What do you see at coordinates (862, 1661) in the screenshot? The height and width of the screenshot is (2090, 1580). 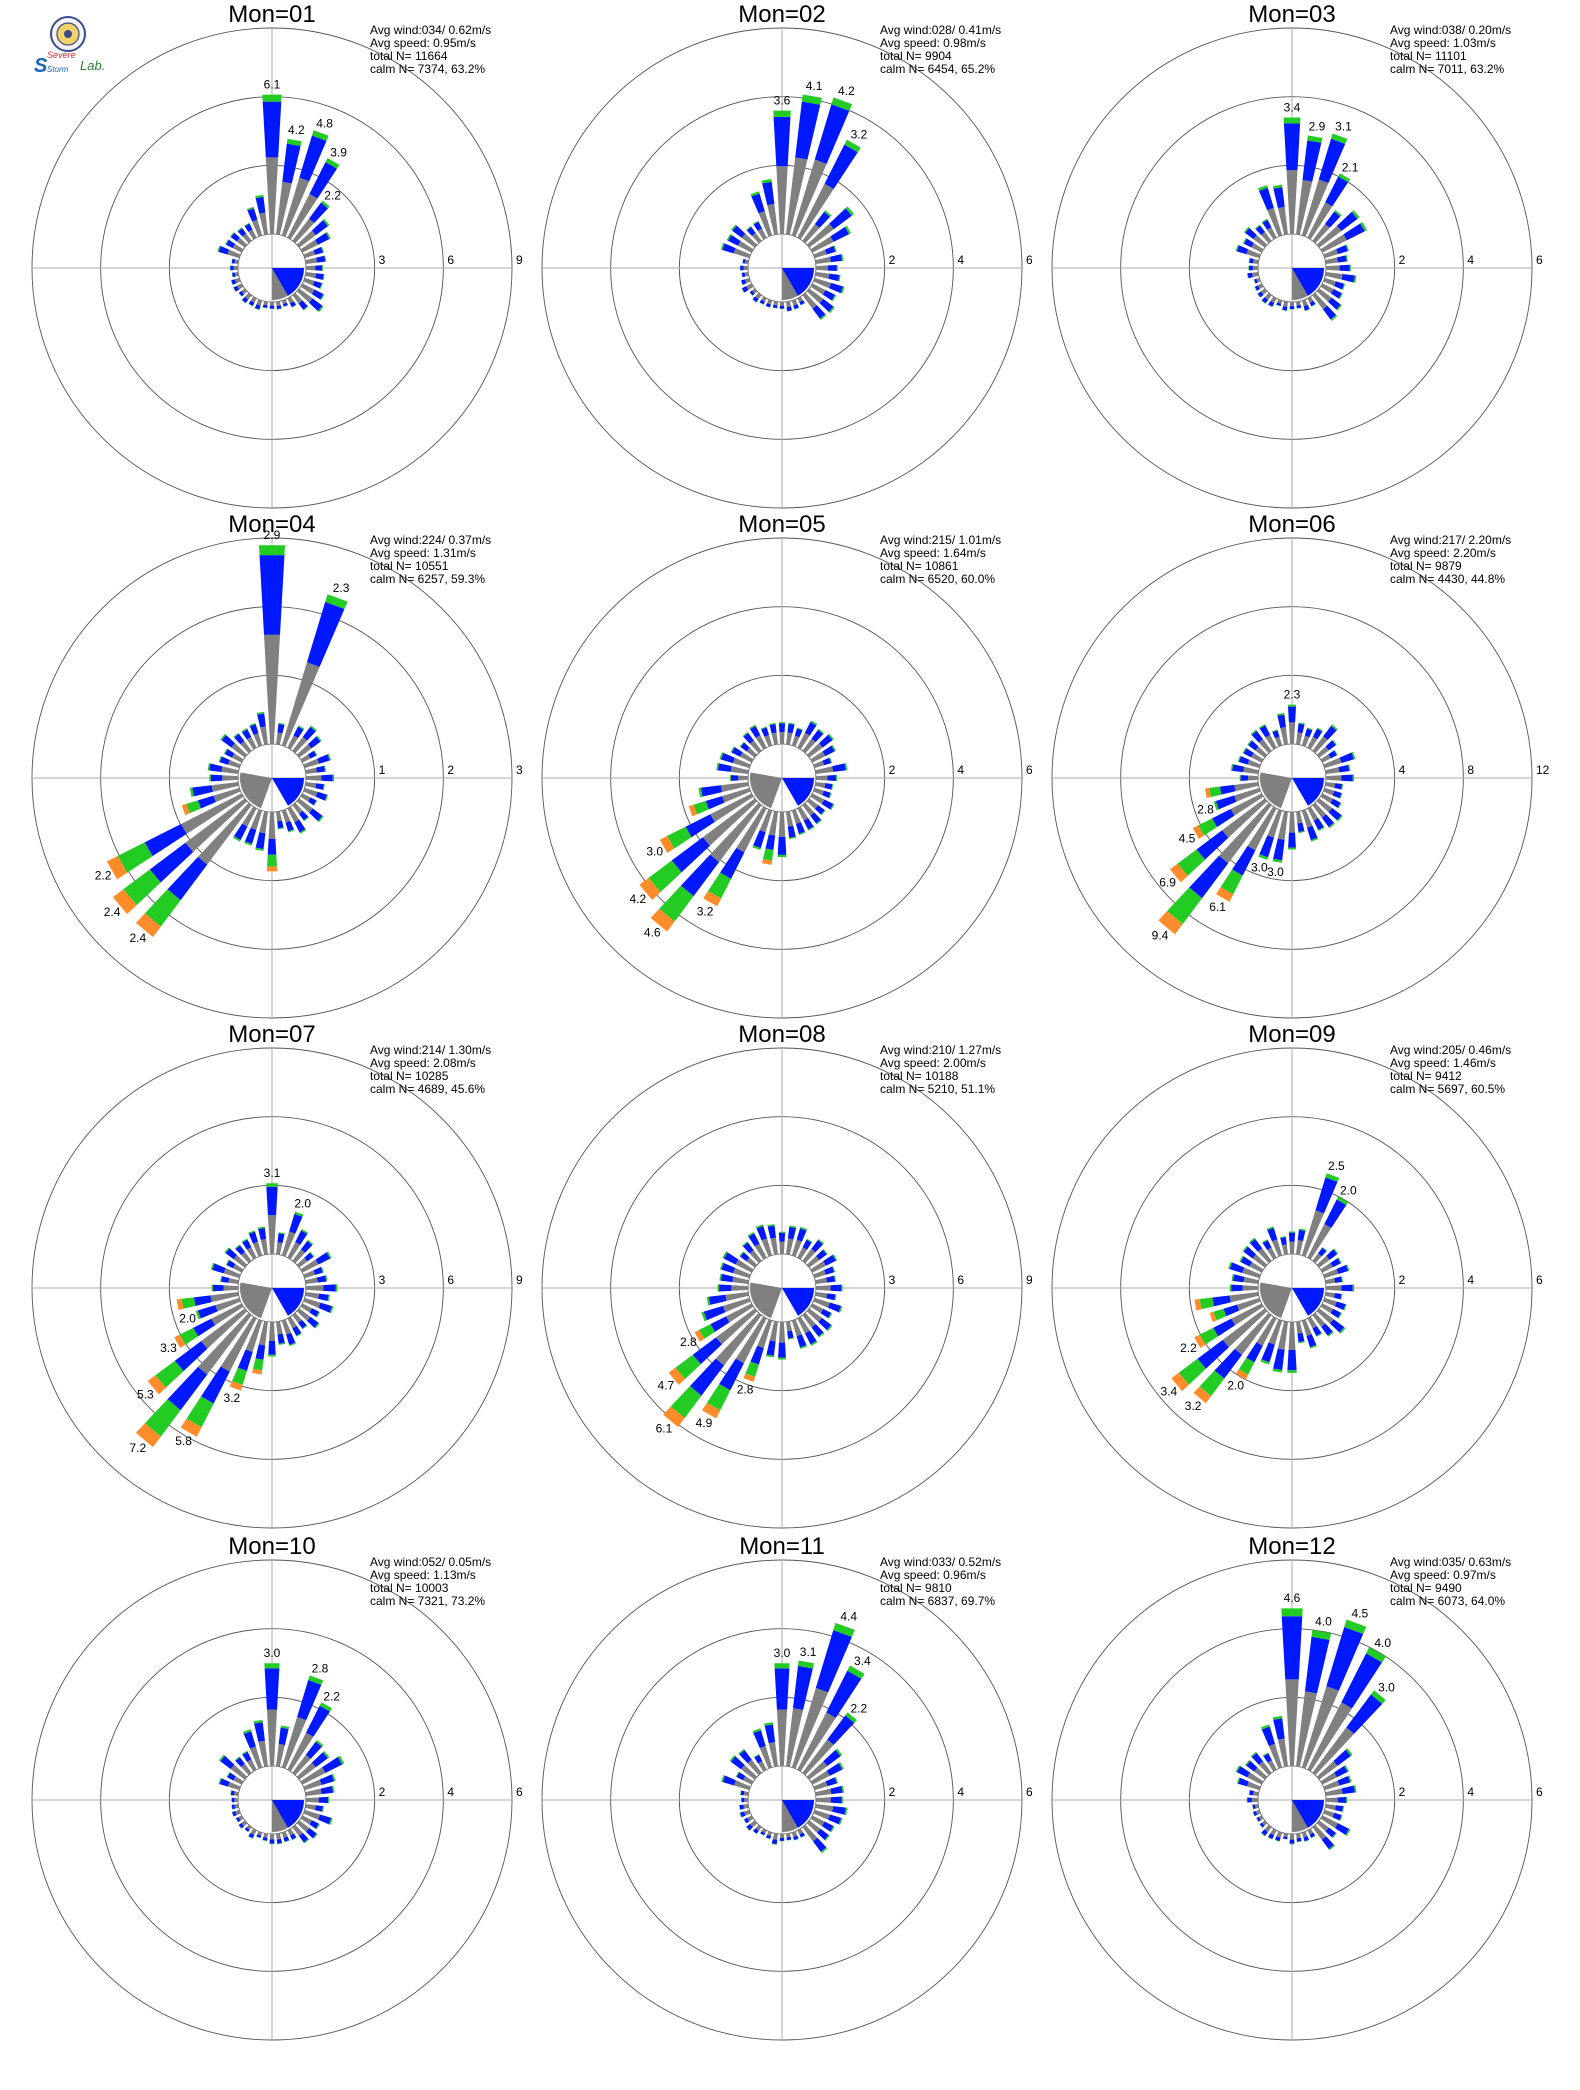 I see `sector-value-label: 3.4` at bounding box center [862, 1661].